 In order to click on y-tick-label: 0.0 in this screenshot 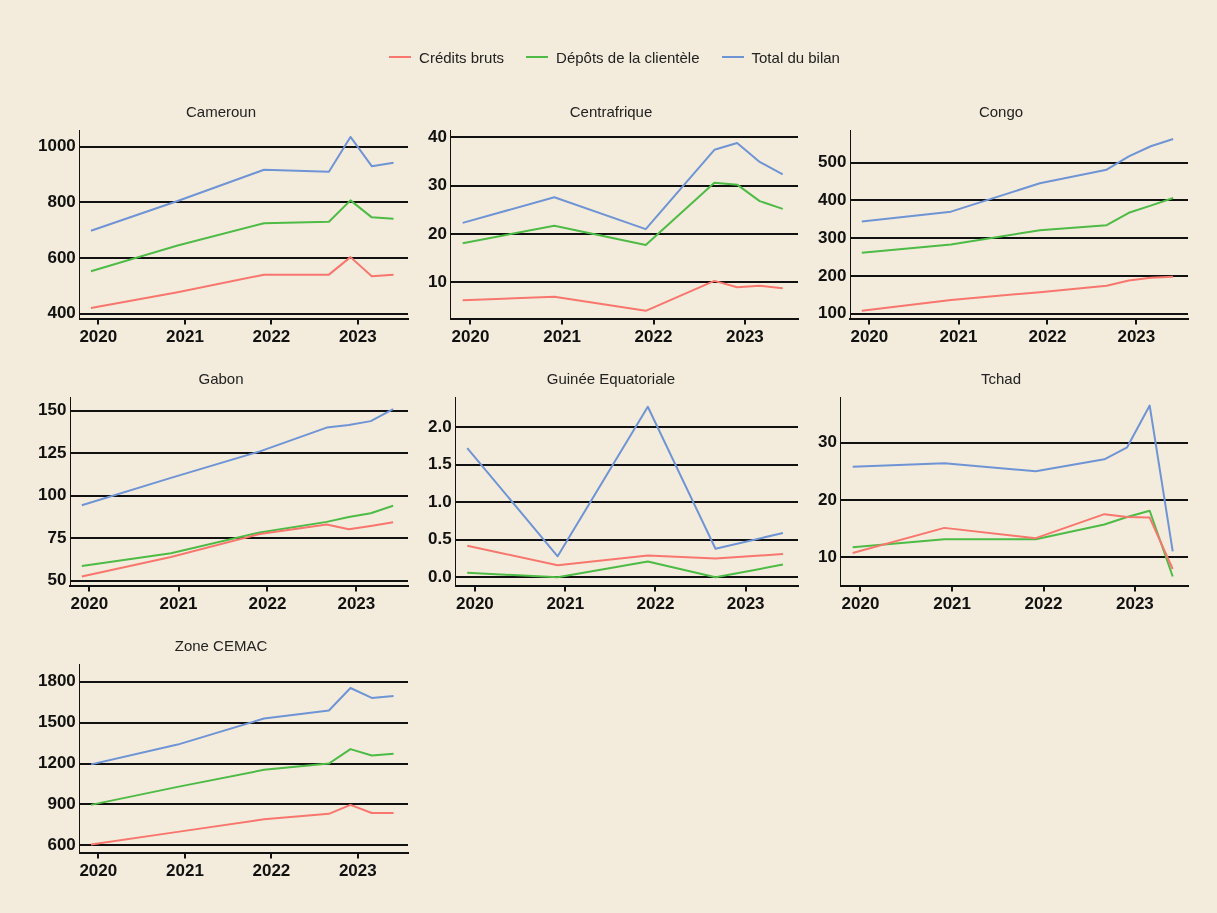, I will do `click(439, 577)`.